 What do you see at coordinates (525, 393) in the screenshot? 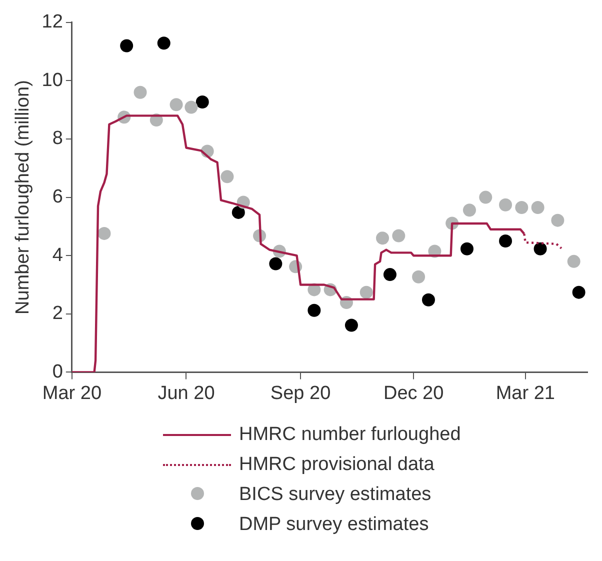
I see `x-tick-label: Mar 21` at bounding box center [525, 393].